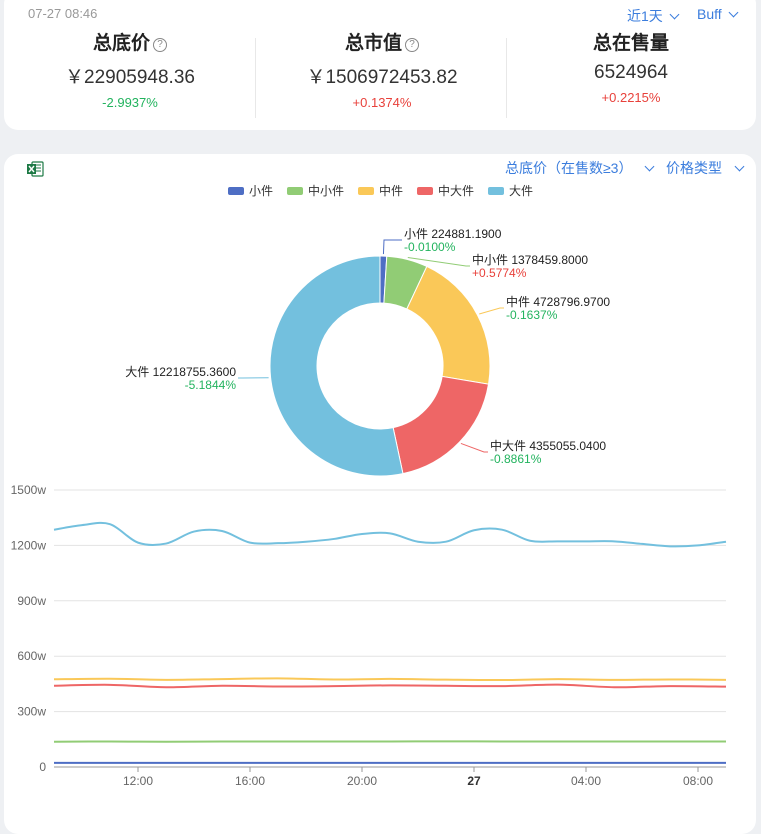  Describe the element at coordinates (121, 43) in the screenshot. I see `stat-label: 总底价` at that location.